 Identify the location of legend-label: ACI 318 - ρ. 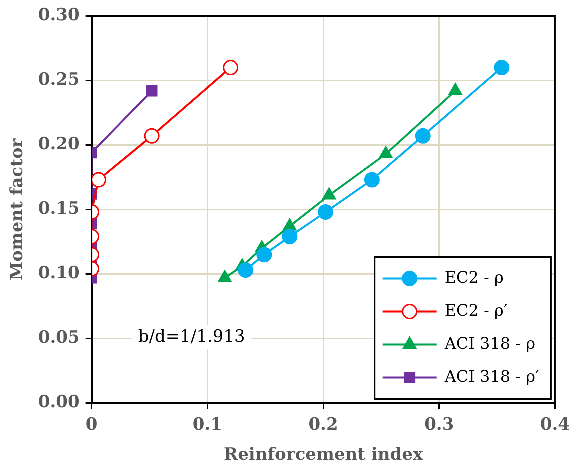
(490, 343).